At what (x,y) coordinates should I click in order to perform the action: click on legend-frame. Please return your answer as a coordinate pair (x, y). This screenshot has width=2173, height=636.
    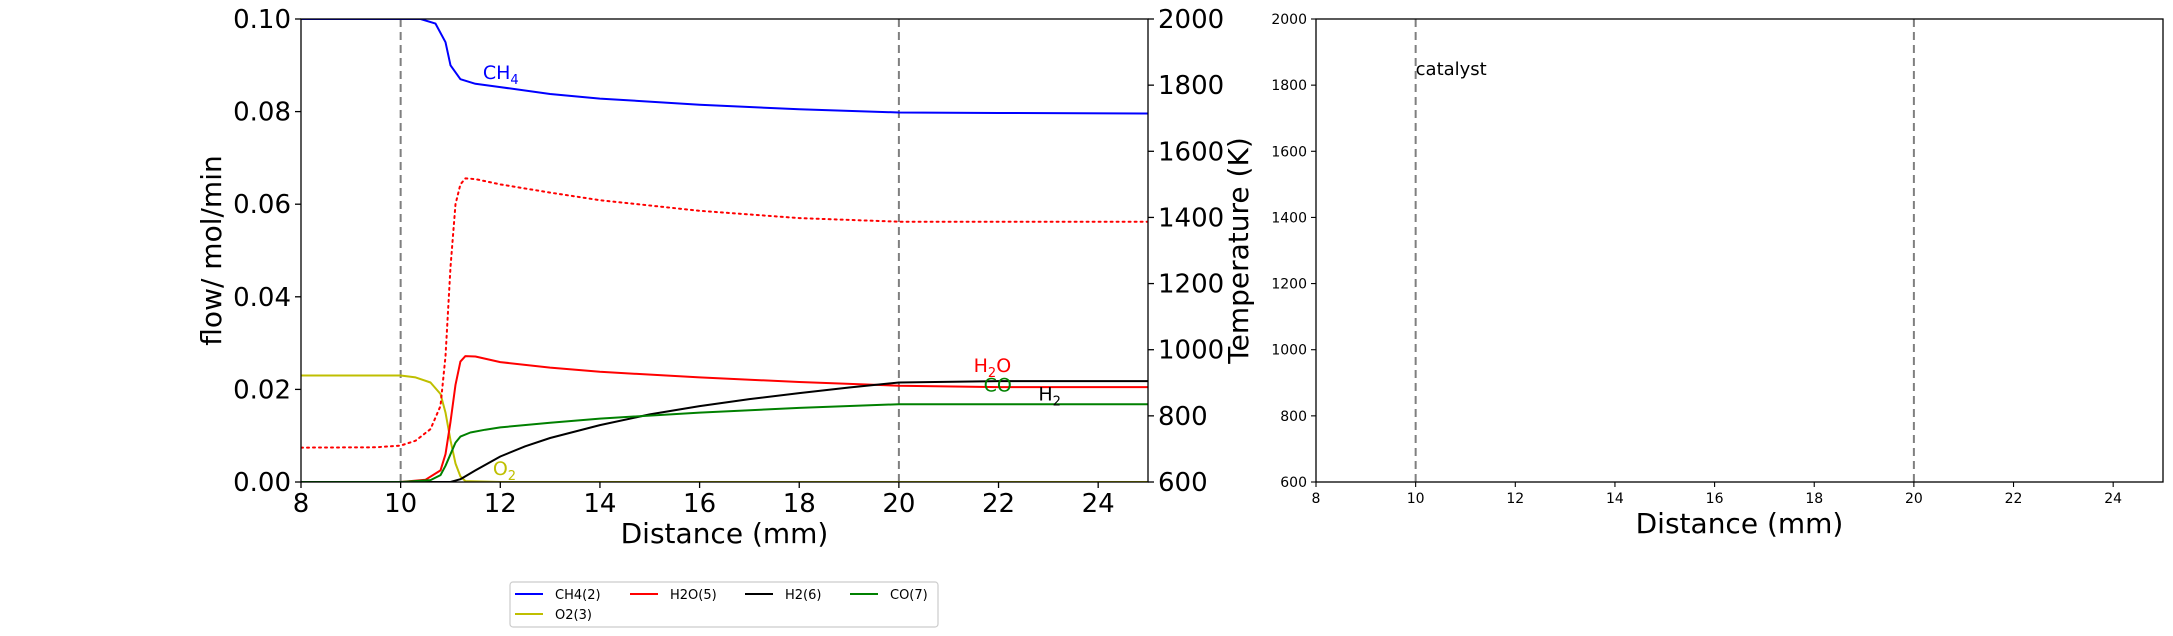
    Looking at the image, I should click on (724, 604).